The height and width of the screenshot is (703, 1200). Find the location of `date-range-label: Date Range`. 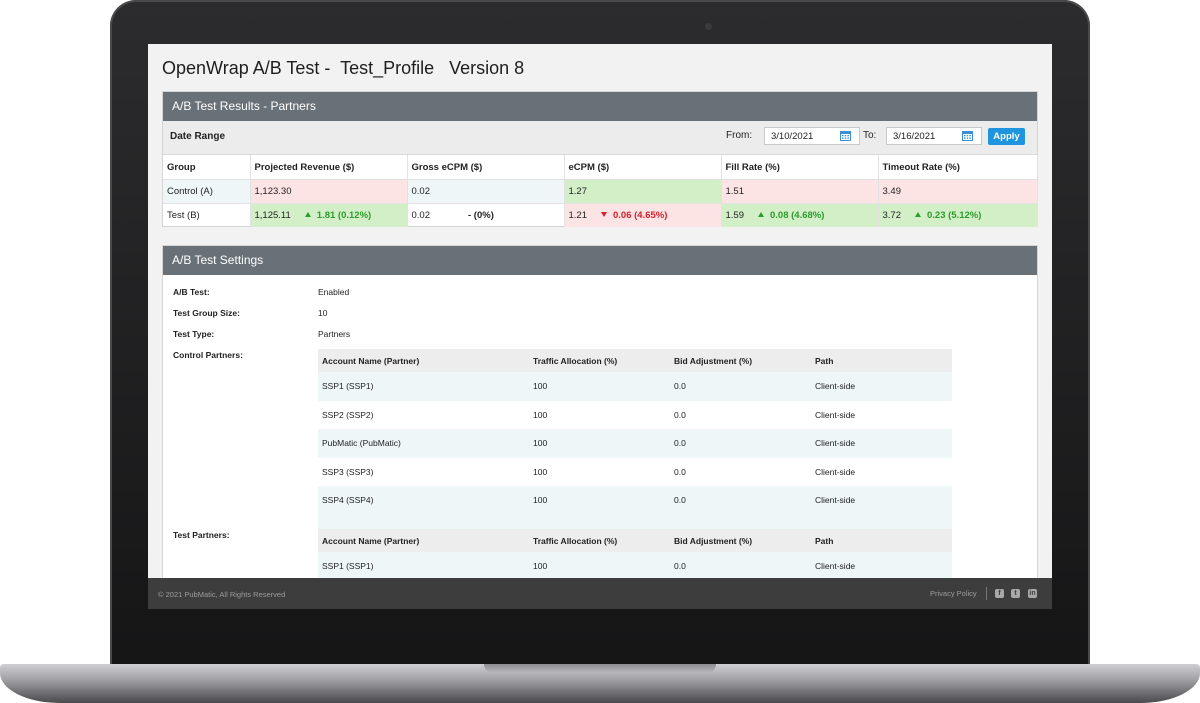

date-range-label: Date Range is located at coordinates (198, 136).